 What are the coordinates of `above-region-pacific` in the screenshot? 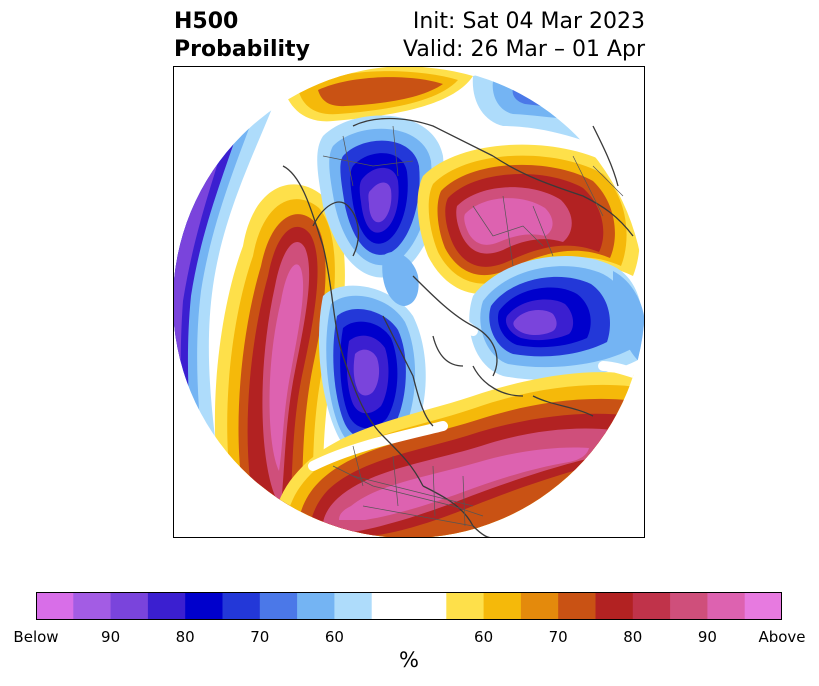 It's located at (279, 360).